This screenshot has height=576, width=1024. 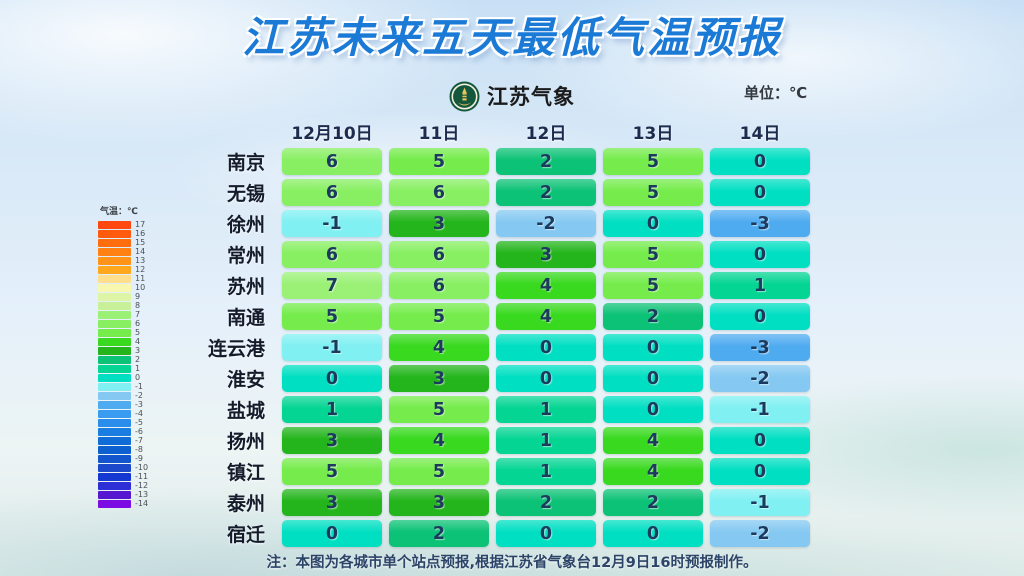 I want to click on table-row: 宿迁 0 2 0 0 -2, so click(x=495, y=533).